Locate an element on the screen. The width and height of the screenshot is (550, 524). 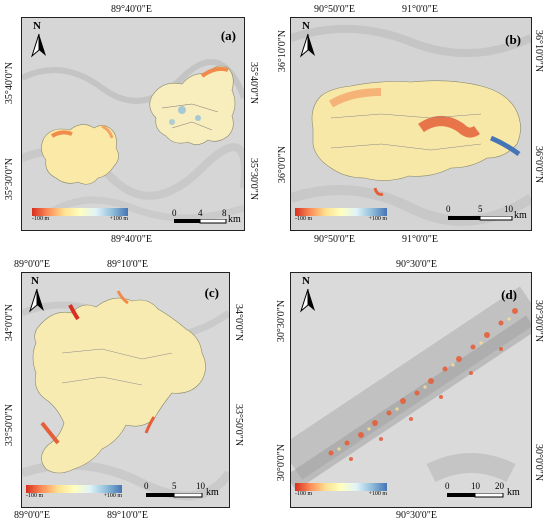
scale-tick-1: 10 is located at coordinates (475, 486).